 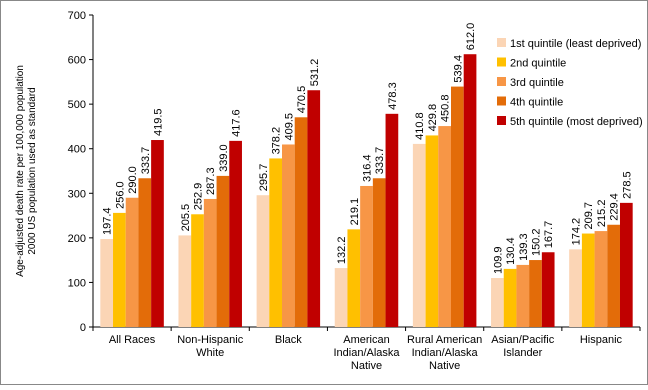 I want to click on data-label: 612.0, so click(x=471, y=37).